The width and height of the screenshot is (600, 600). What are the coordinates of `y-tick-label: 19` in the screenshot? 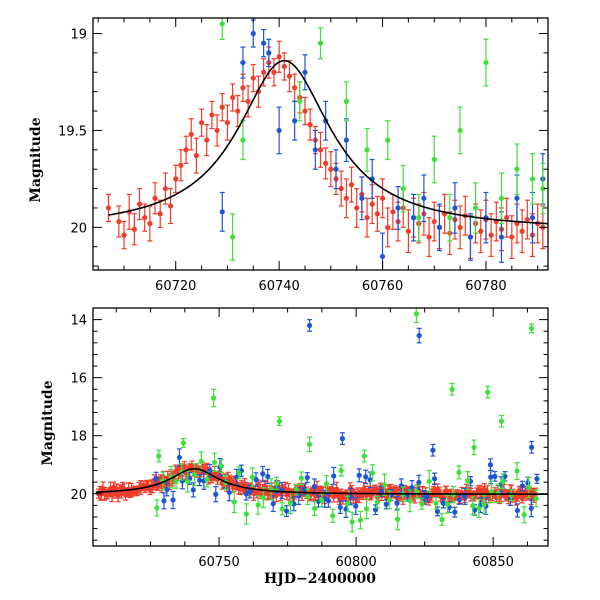 It's located at (78, 35).